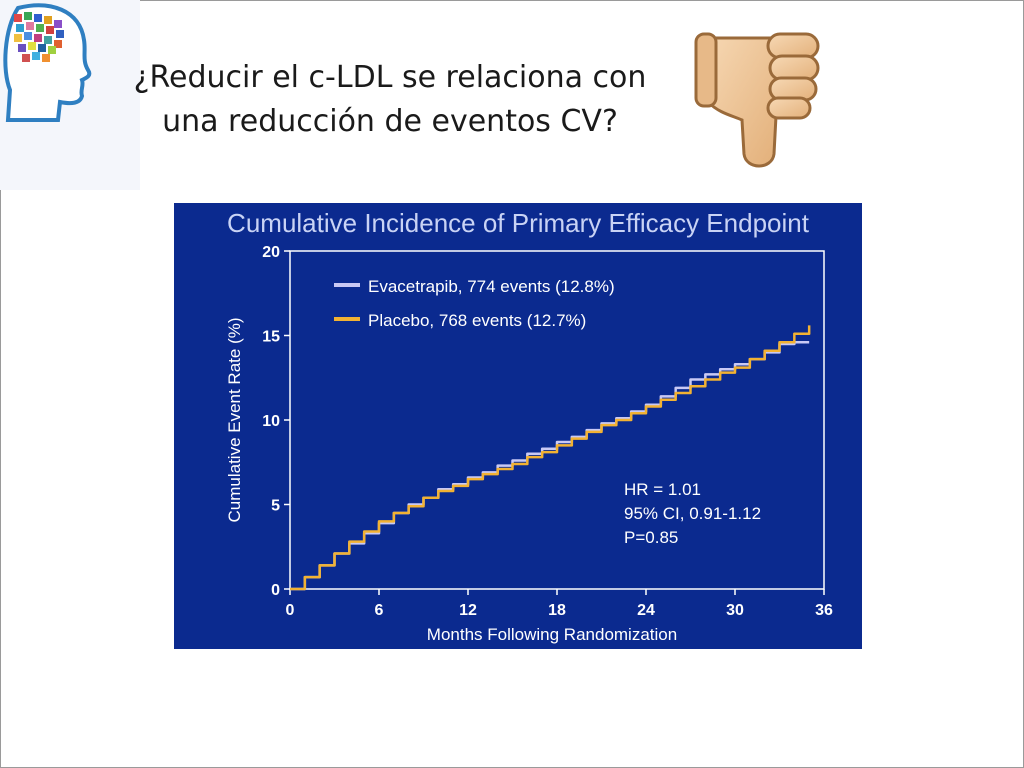 This screenshot has width=1024, height=768. What do you see at coordinates (390, 121) in the screenshot?
I see `slide-title-line2: una reducción de eventos CV?` at bounding box center [390, 121].